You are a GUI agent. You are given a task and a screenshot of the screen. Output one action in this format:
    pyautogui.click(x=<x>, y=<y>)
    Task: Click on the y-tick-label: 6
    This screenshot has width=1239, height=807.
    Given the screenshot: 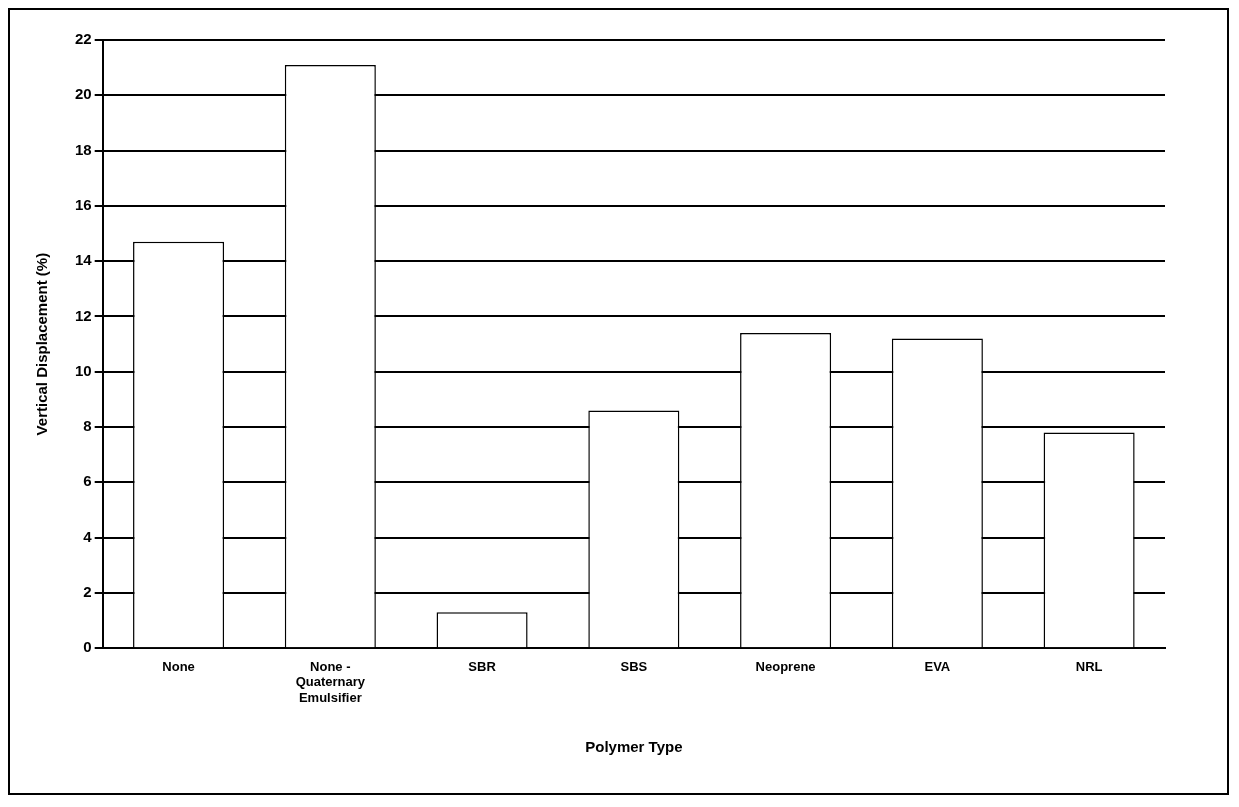 What is the action you would take?
    pyautogui.click(x=87, y=481)
    